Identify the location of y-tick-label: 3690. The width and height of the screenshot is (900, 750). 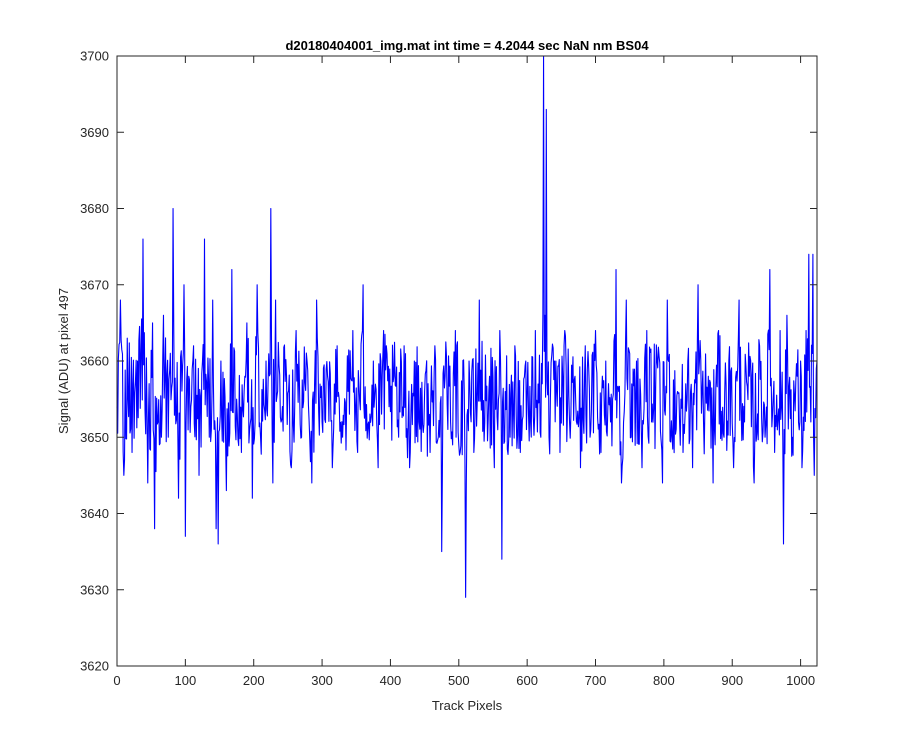
(94, 132).